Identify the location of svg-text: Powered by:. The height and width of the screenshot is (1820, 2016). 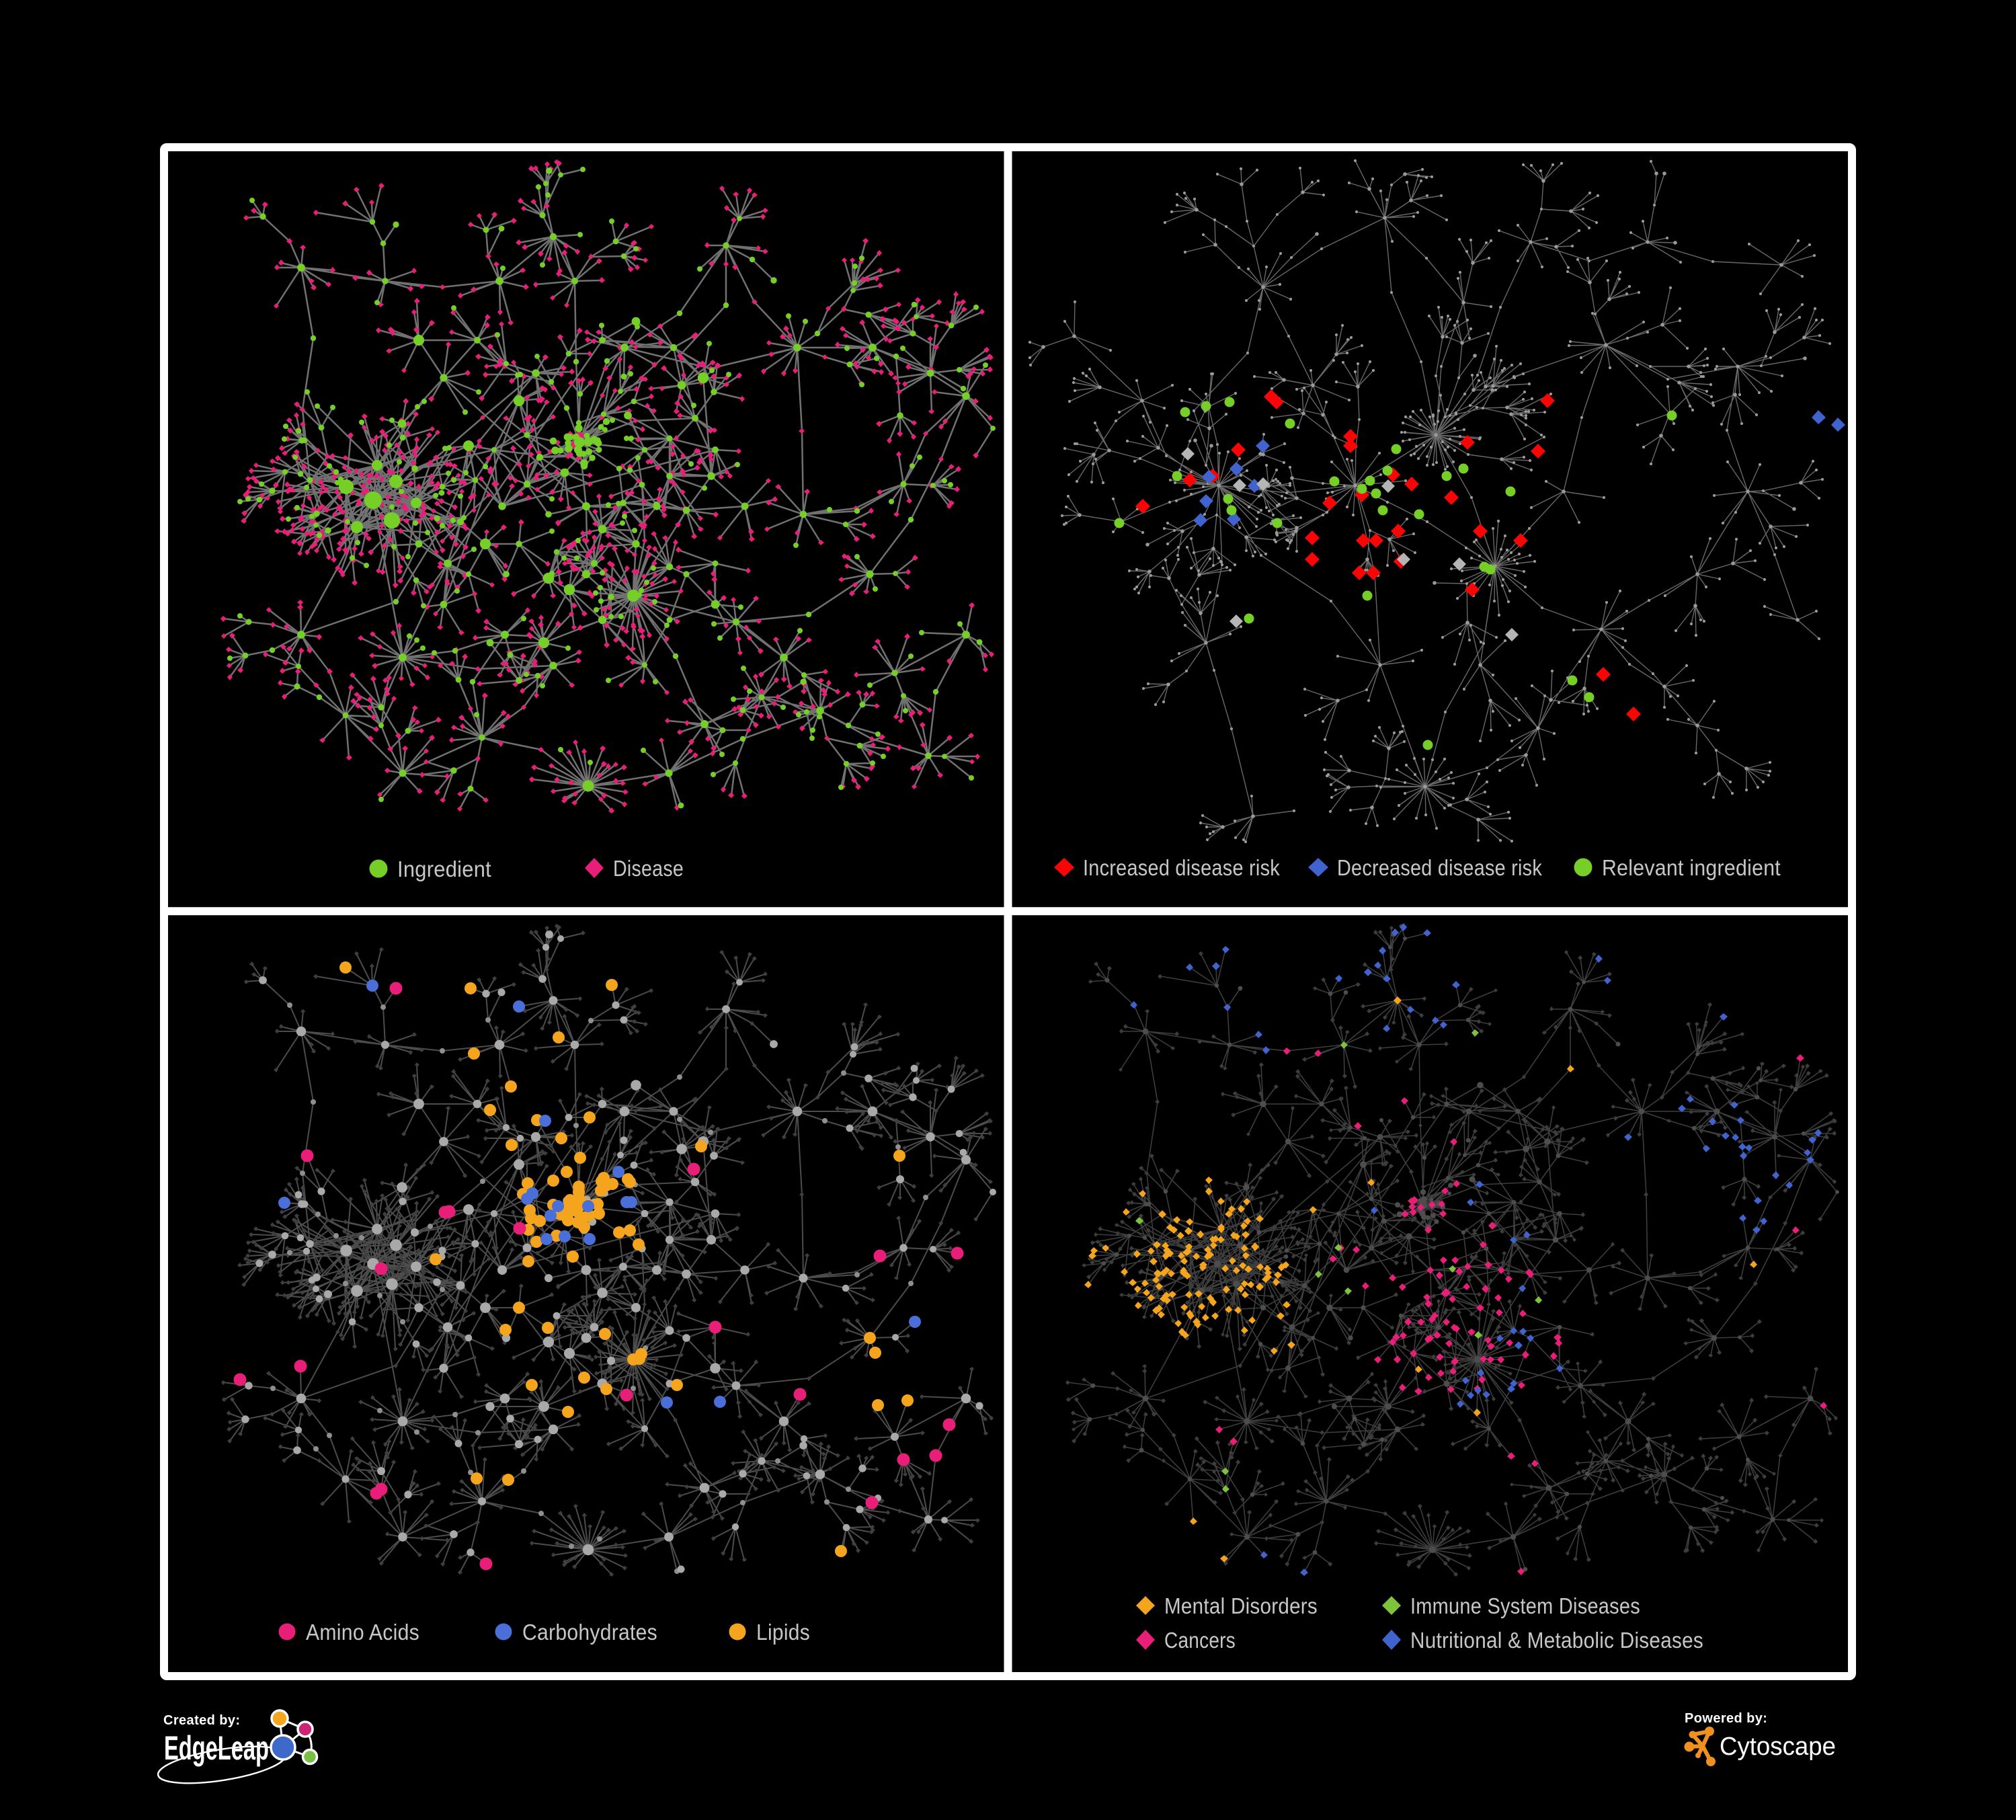
(1726, 1718).